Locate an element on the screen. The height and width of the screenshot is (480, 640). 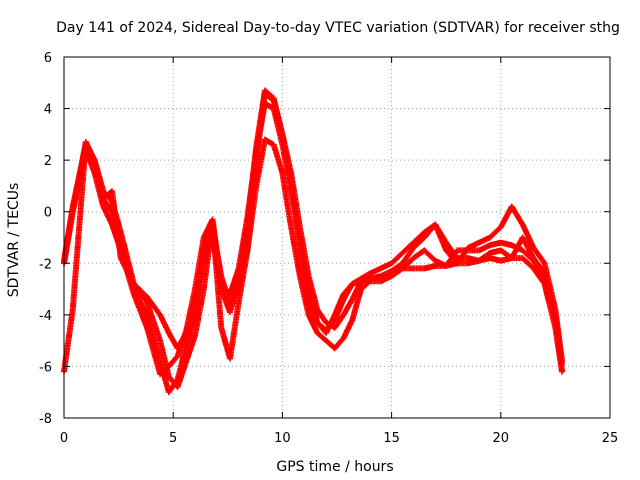
y-tick-label: -8 is located at coordinates (45, 419).